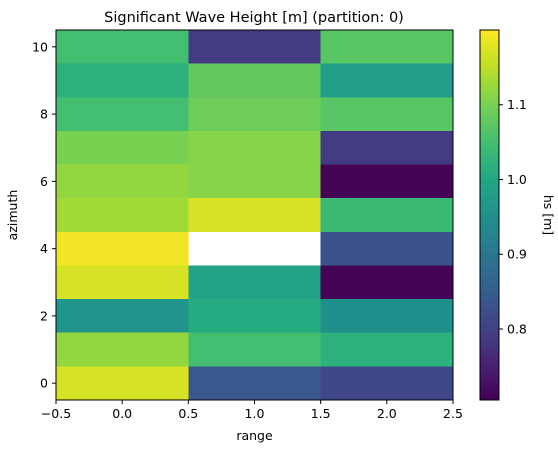 Image resolution: width=558 pixels, height=453 pixels. I want to click on x-tick-label: 0.0, so click(122, 413).